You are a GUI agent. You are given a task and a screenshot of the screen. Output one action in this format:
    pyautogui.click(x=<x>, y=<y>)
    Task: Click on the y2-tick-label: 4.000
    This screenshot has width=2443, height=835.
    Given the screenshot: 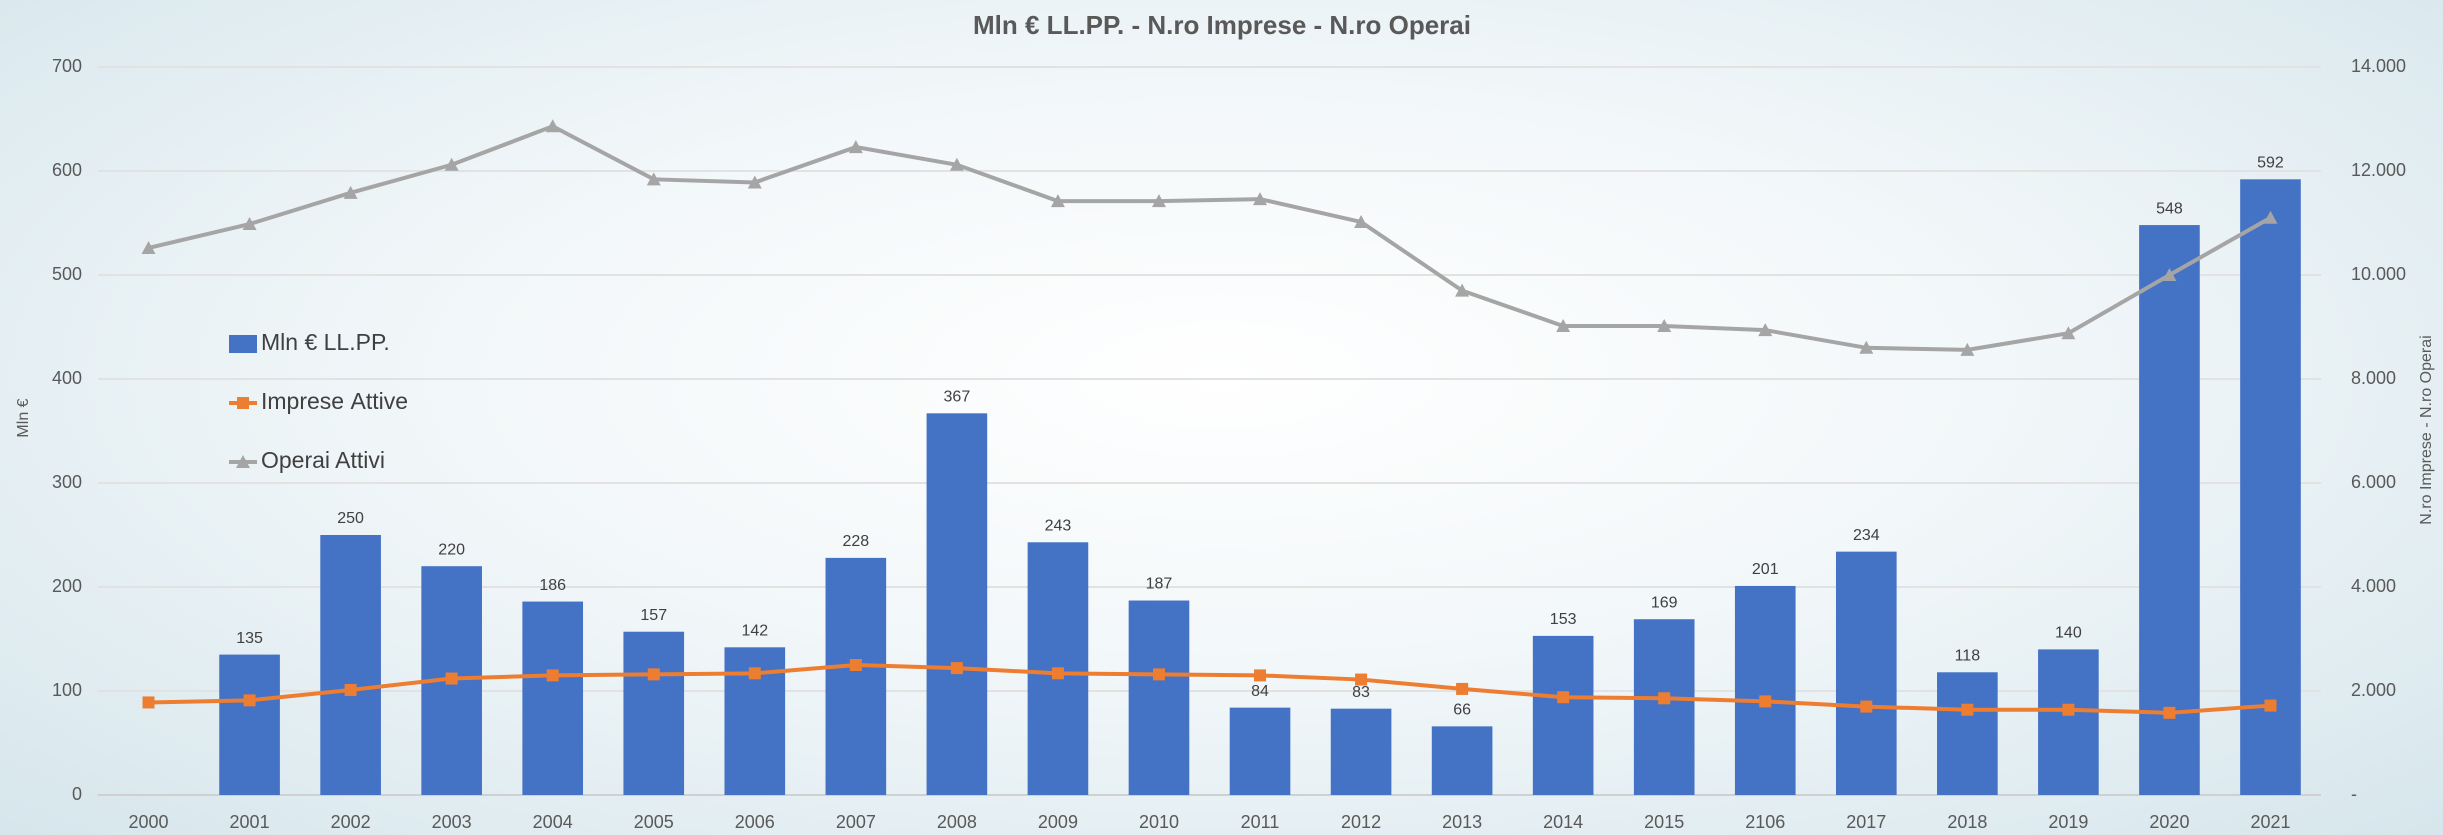 What is the action you would take?
    pyautogui.click(x=2373, y=586)
    